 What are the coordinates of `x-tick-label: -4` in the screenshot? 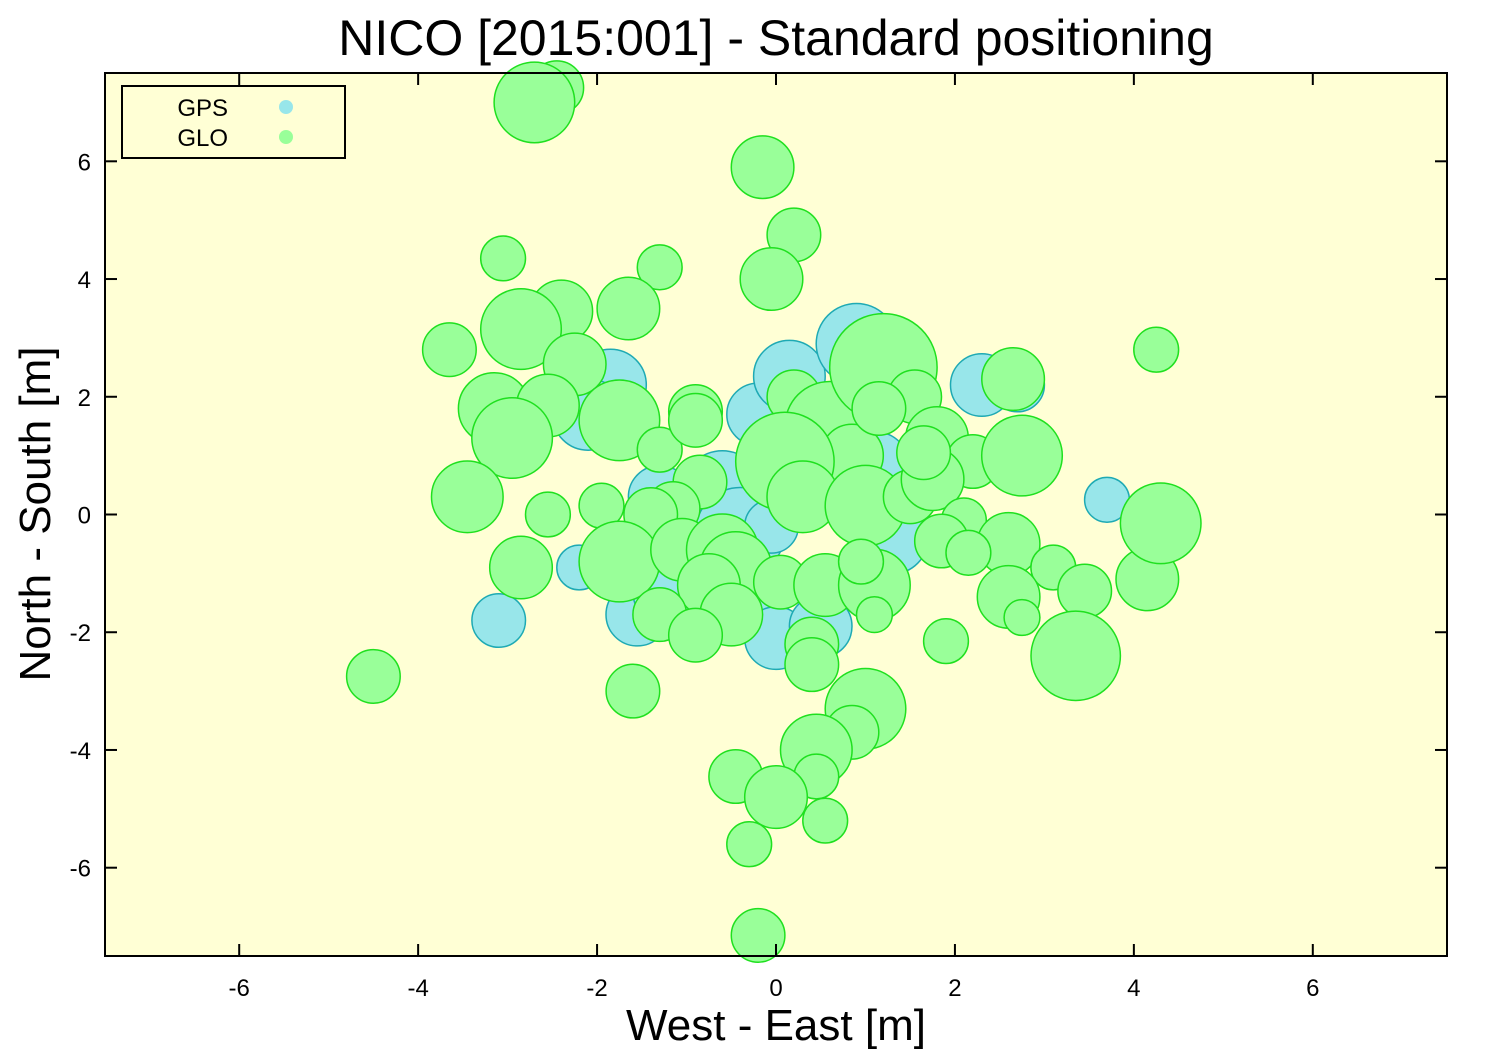 It's located at (417, 988).